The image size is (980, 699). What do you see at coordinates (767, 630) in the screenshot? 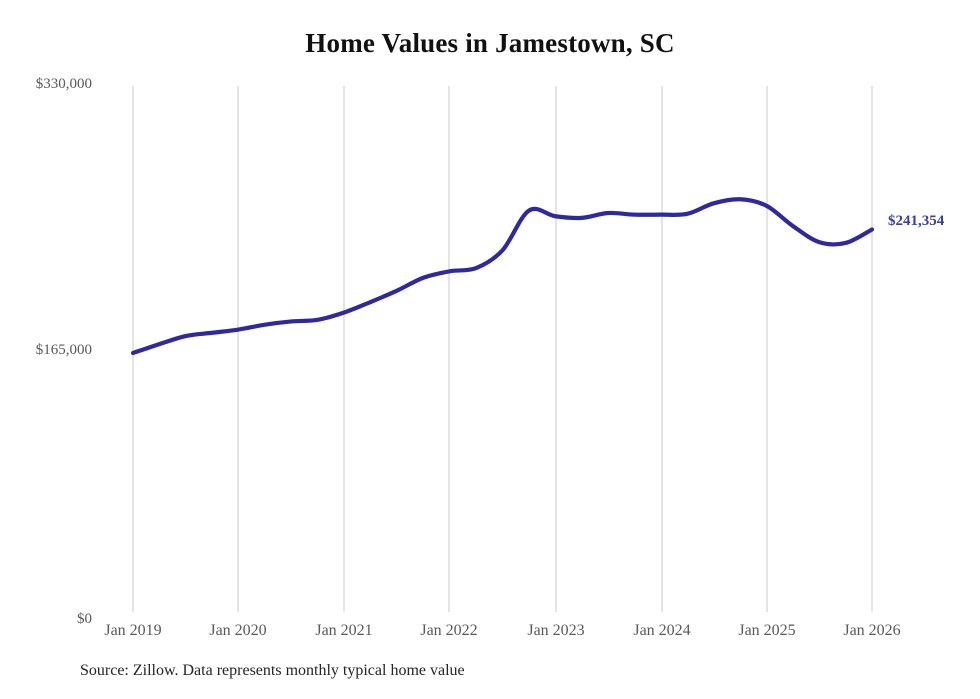
I see `x-axis-tick-label-jan-2025: Jan 2025` at bounding box center [767, 630].